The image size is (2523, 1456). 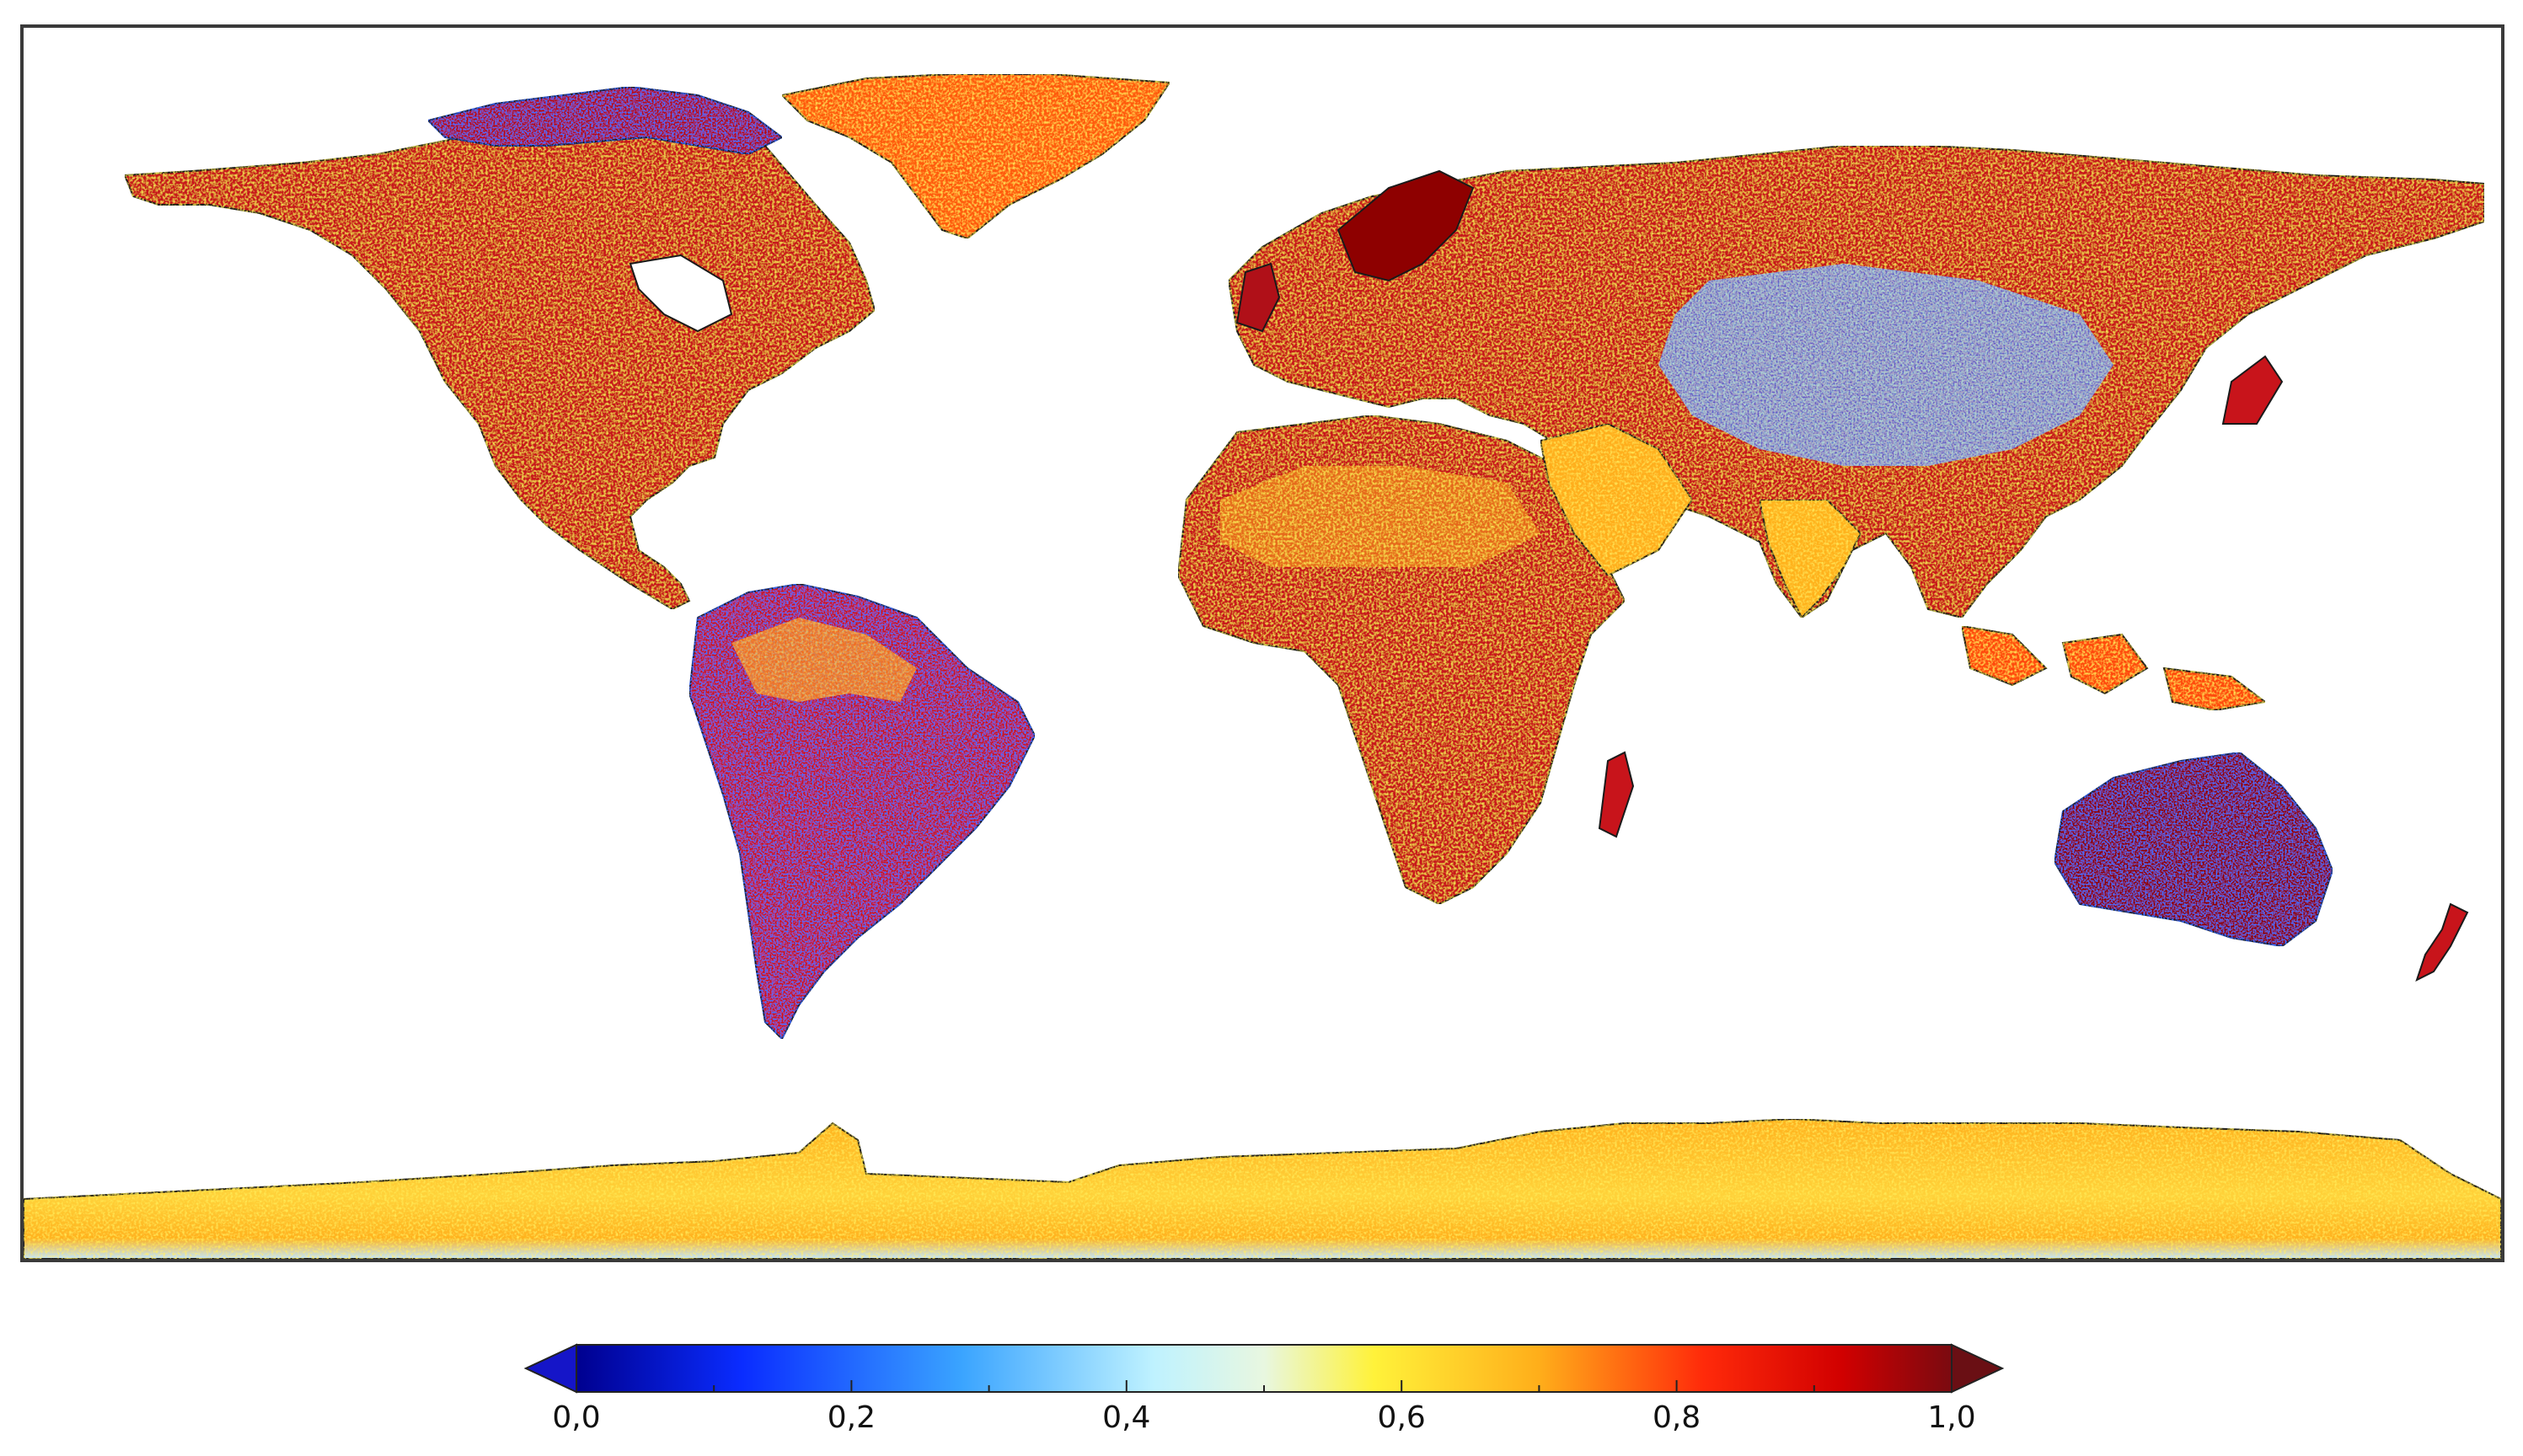 What do you see at coordinates (1978, 1368) in the screenshot?
I see `colorbar-over-arrow` at bounding box center [1978, 1368].